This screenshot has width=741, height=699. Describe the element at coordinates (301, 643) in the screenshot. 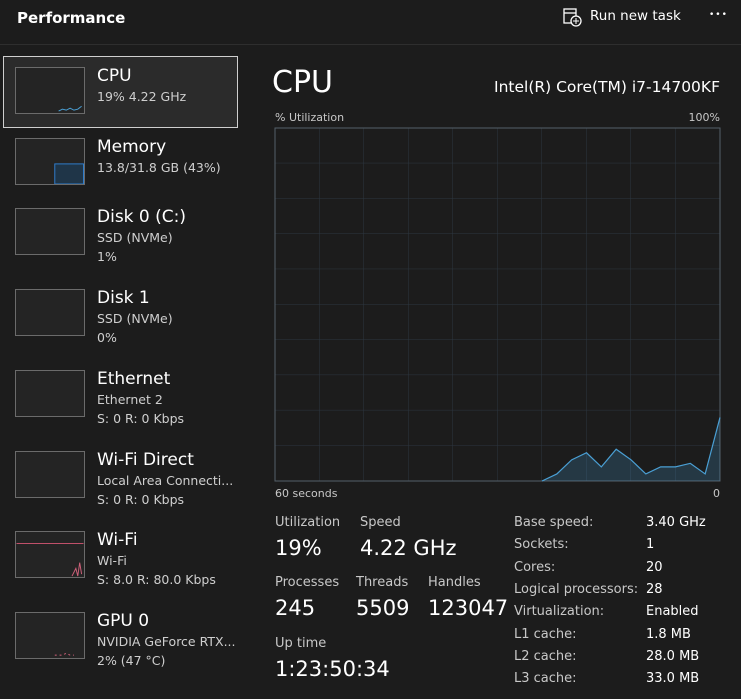

I see `stat-label: Up time` at that location.